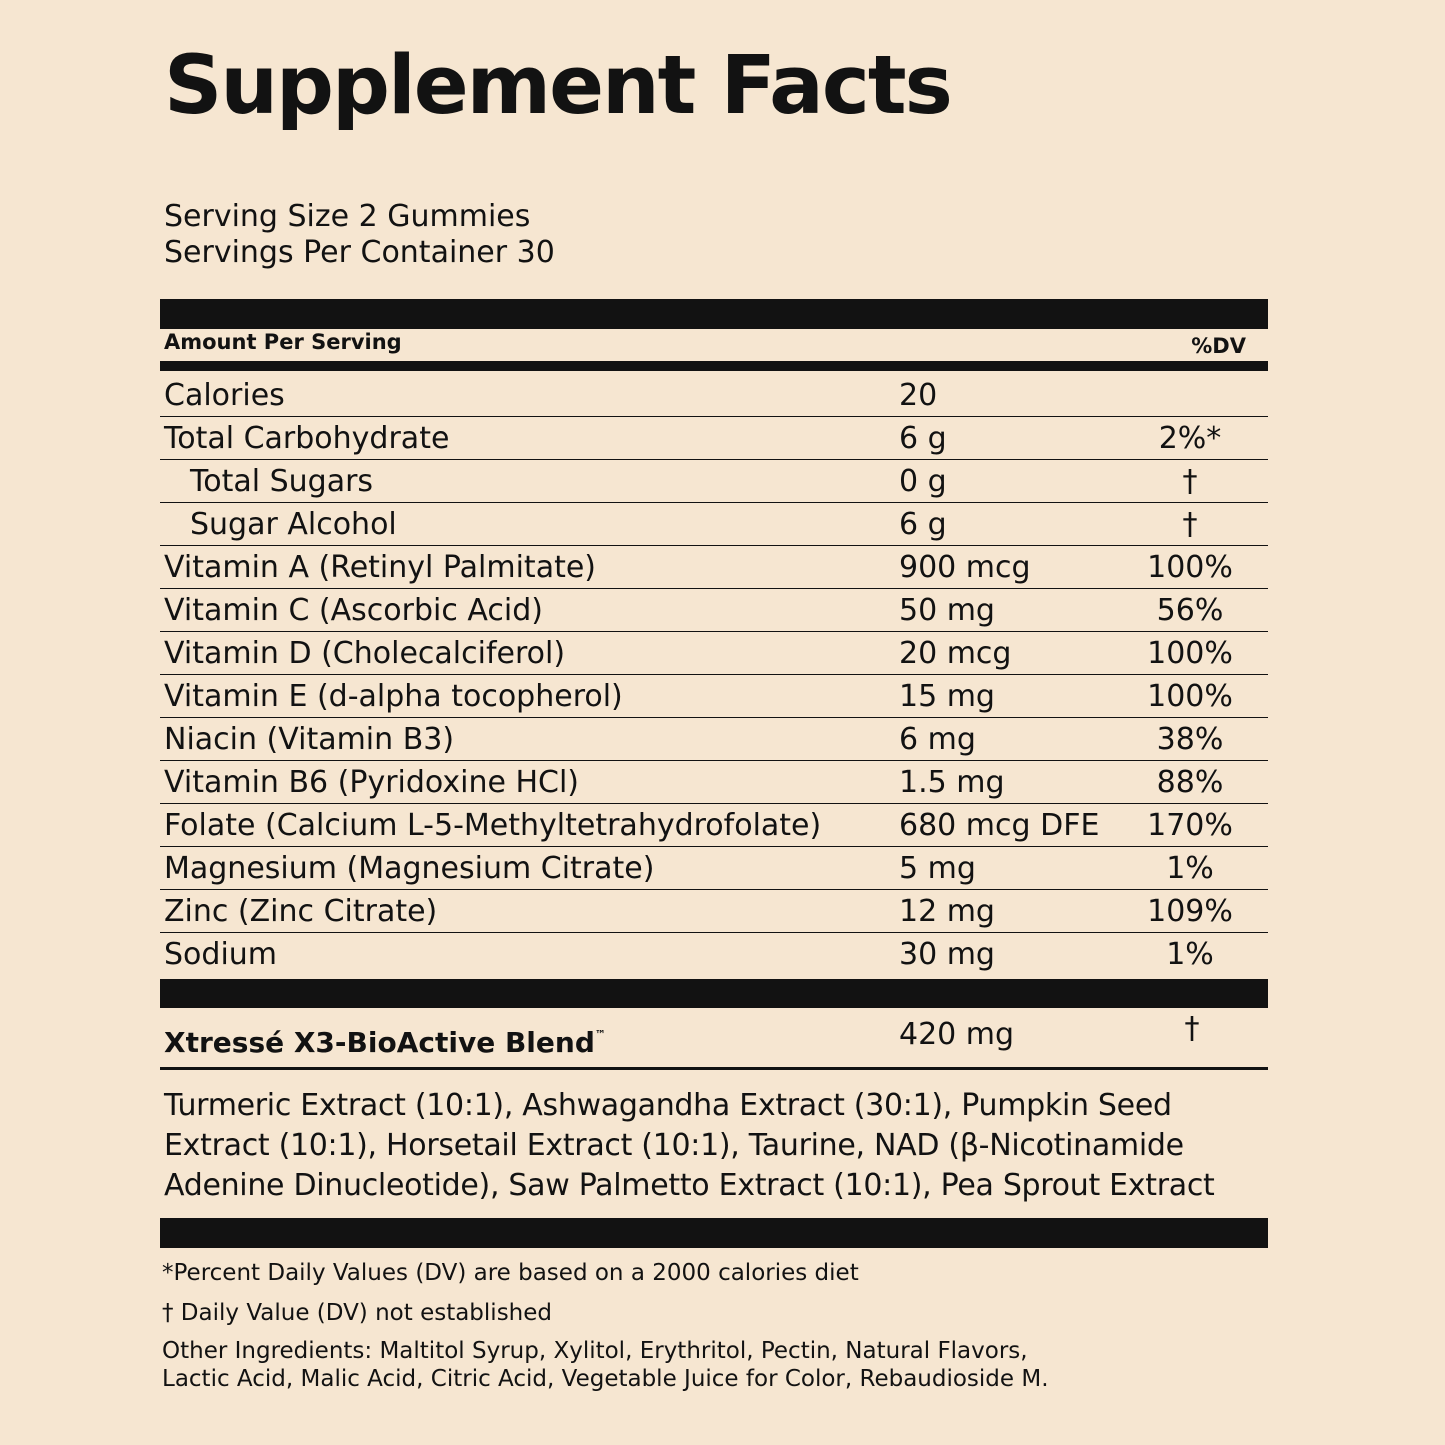 The width and height of the screenshot is (1445, 1445). What do you see at coordinates (347, 216) in the screenshot?
I see `serving-size: Serving Size 2 Gummies` at bounding box center [347, 216].